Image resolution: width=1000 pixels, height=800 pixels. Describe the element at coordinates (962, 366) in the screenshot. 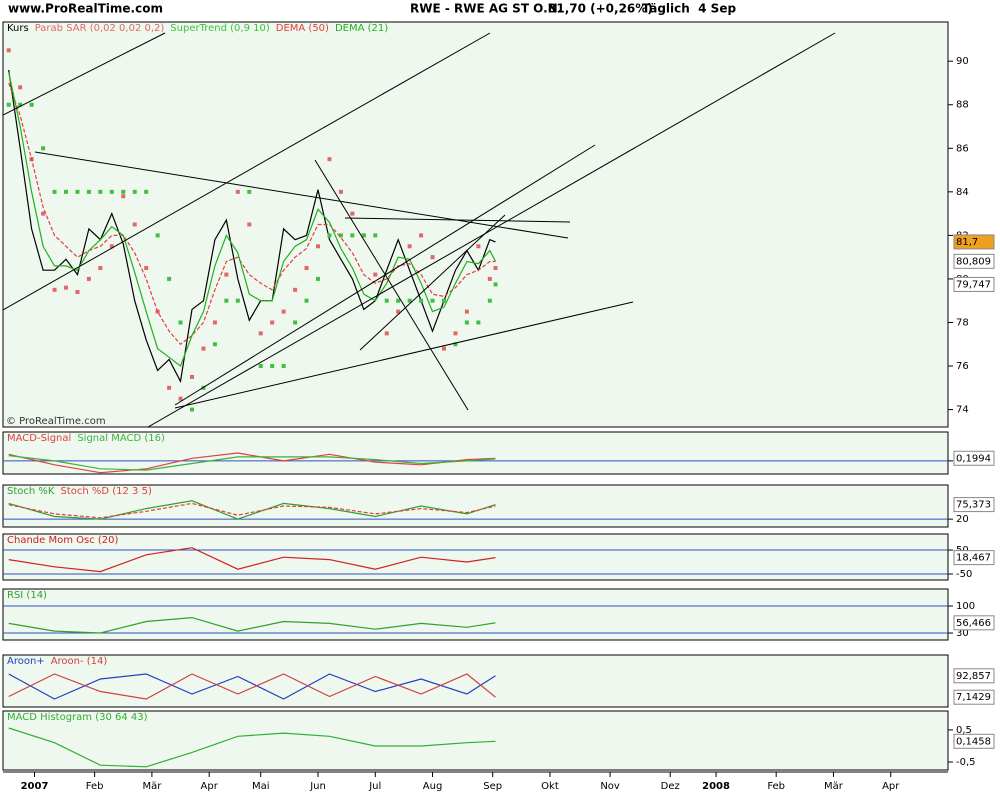

I see `y-tick-label: 76` at that location.